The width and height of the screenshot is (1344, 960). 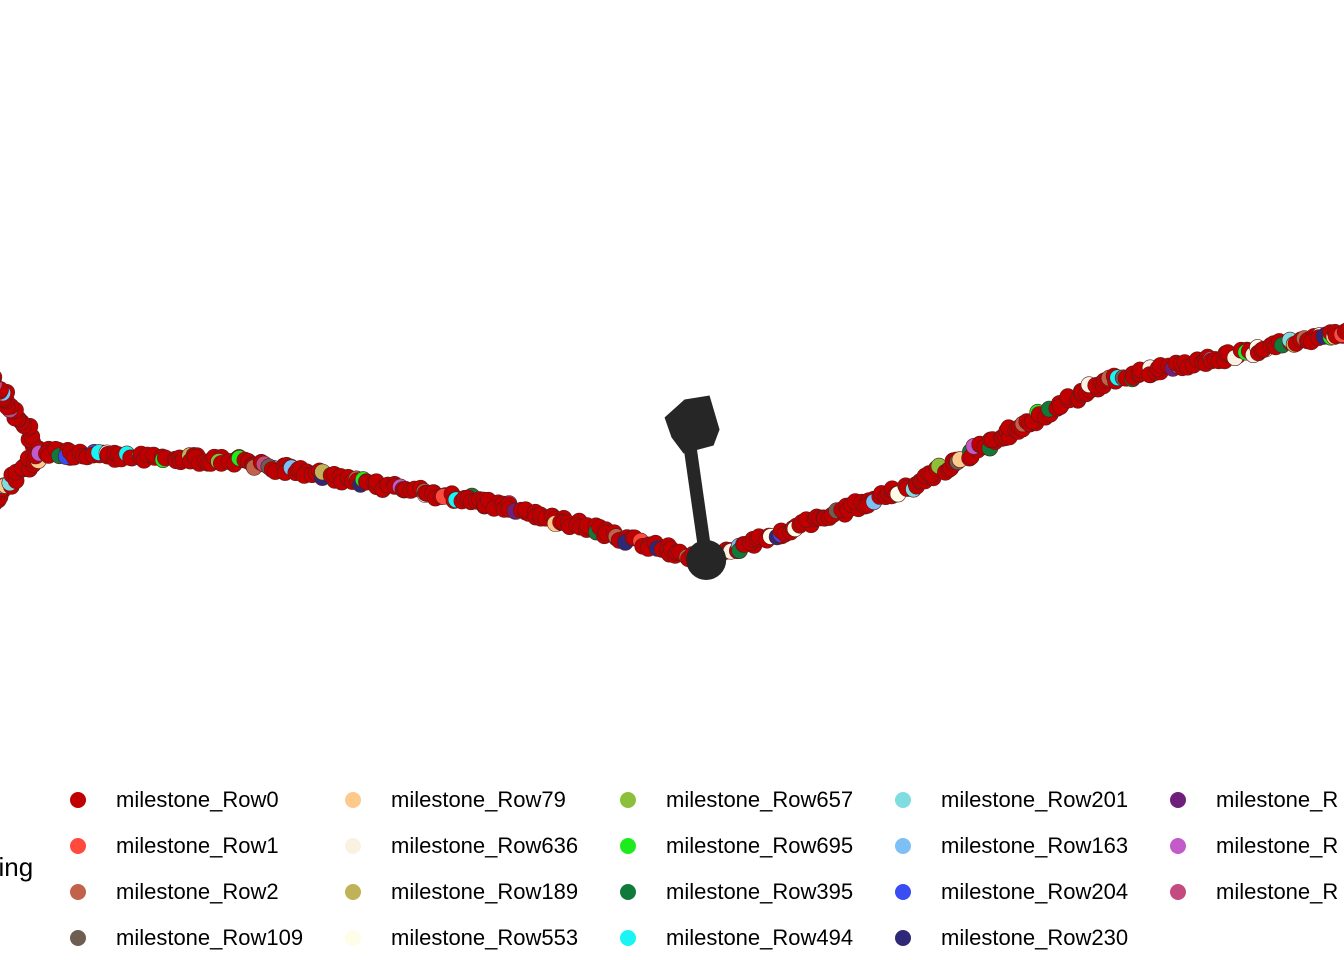 What do you see at coordinates (695, 487) in the screenshot?
I see `trajectory-arrow` at bounding box center [695, 487].